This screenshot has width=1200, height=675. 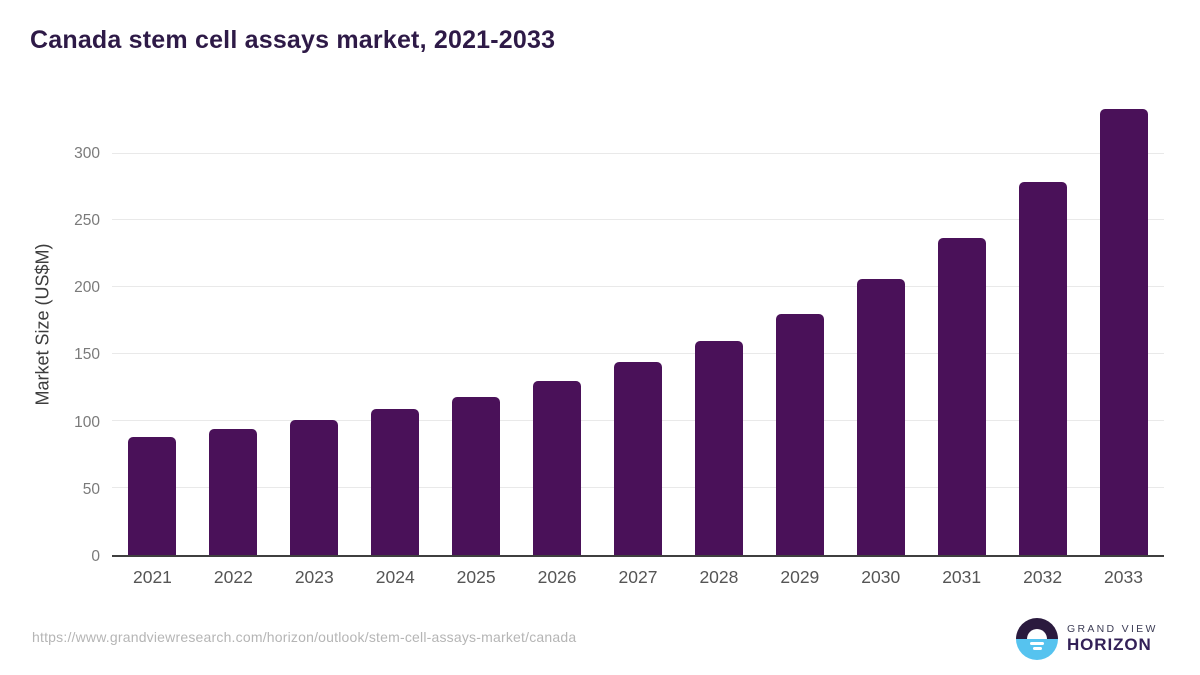 I want to click on grand-view-horizon-sunrise-icon, so click(x=1037, y=639).